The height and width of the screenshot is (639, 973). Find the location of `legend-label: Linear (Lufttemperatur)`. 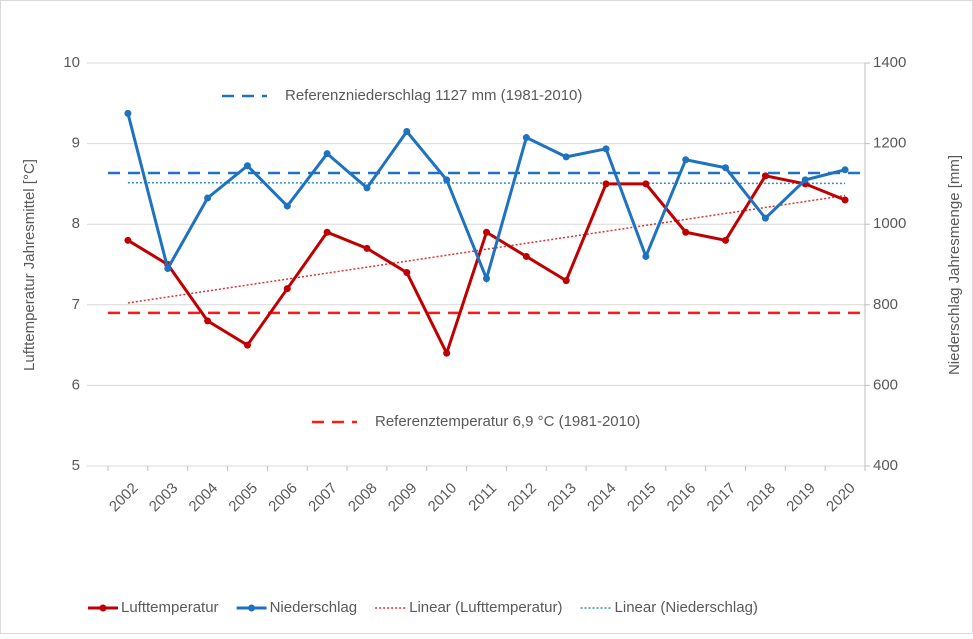

legend-label: Linear (Lufttemperatur) is located at coordinates (485, 607).